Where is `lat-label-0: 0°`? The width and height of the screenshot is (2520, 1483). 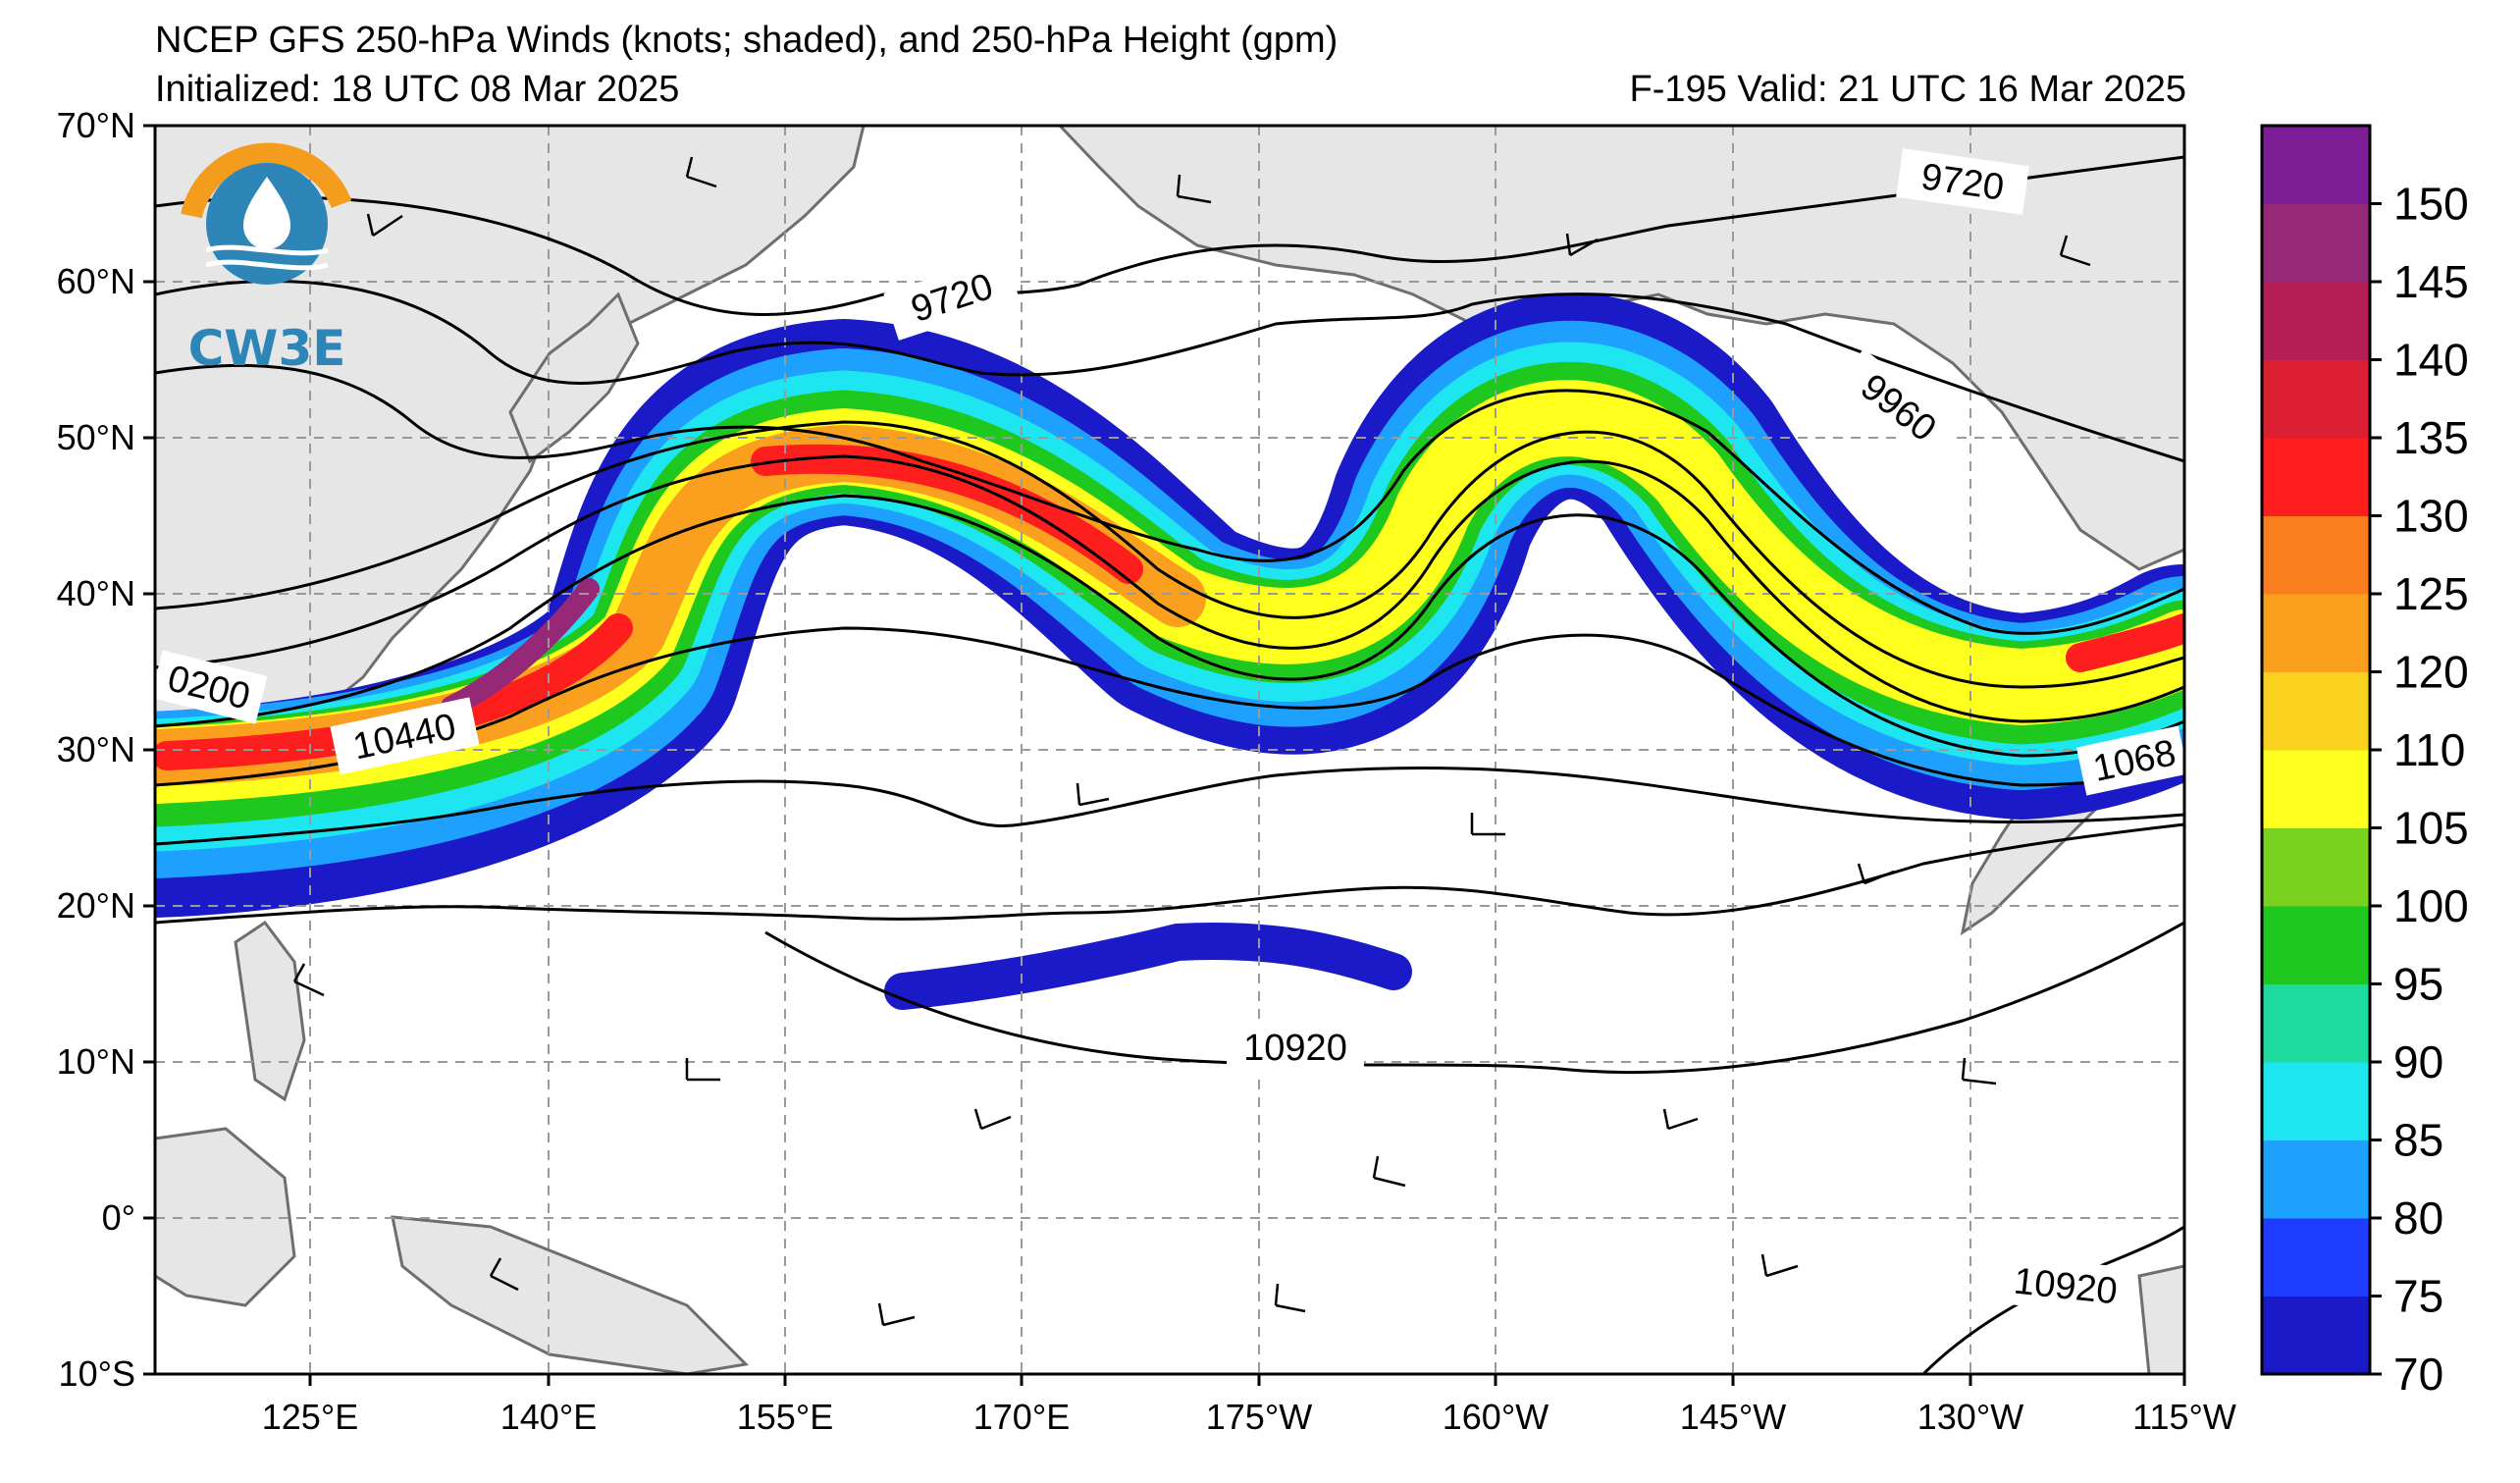
lat-label-0: 0° is located at coordinates (118, 1218).